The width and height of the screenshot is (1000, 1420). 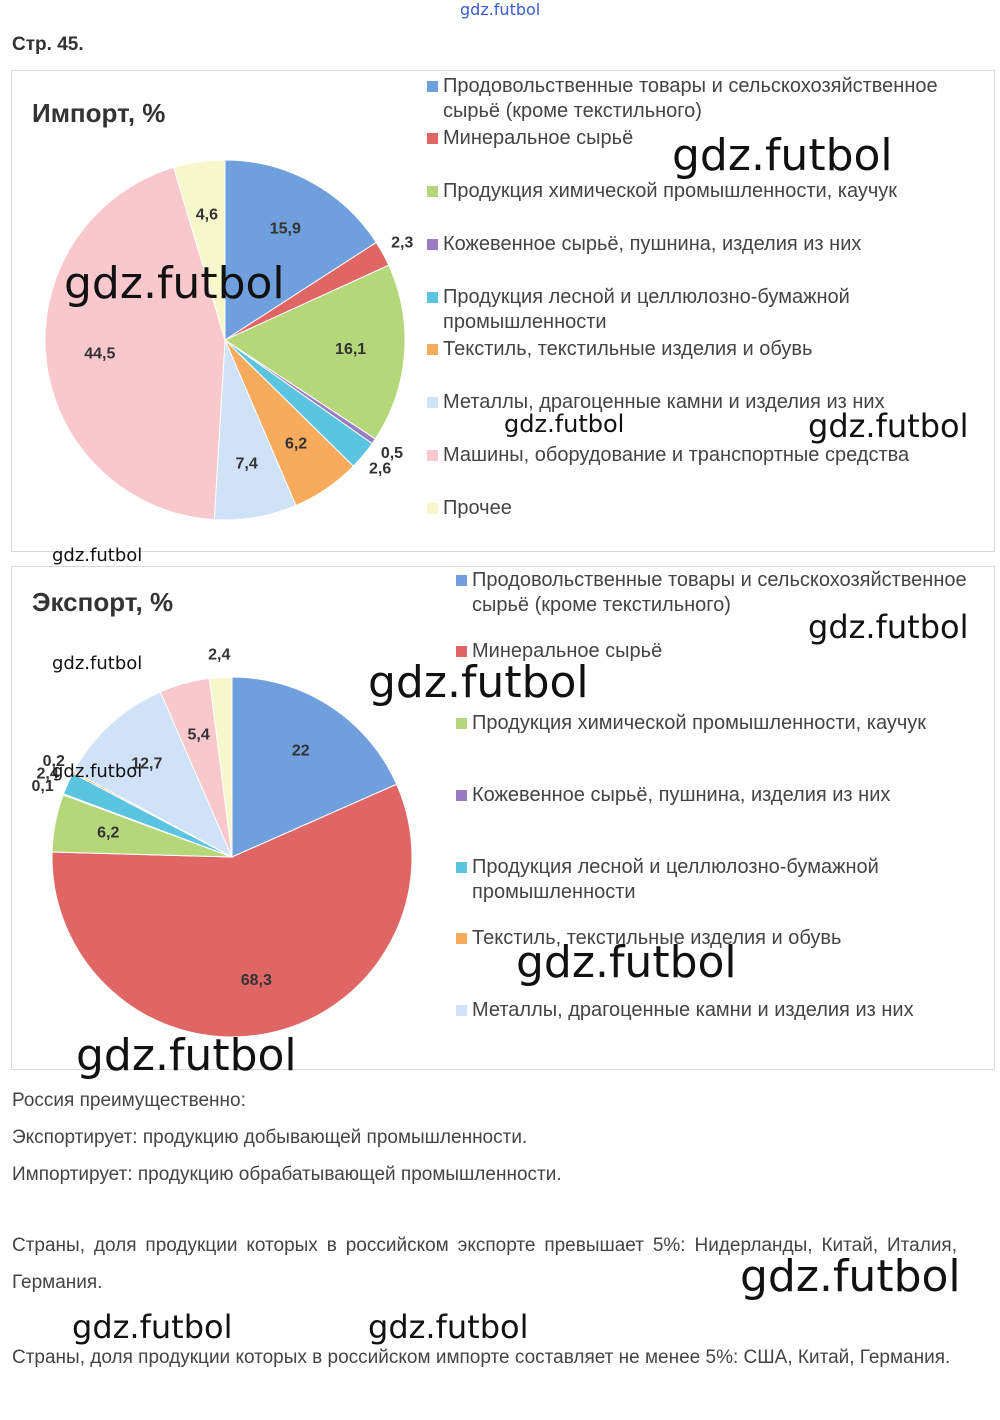 What do you see at coordinates (43, 786) in the screenshot?
I see `data-label: 0,1` at bounding box center [43, 786].